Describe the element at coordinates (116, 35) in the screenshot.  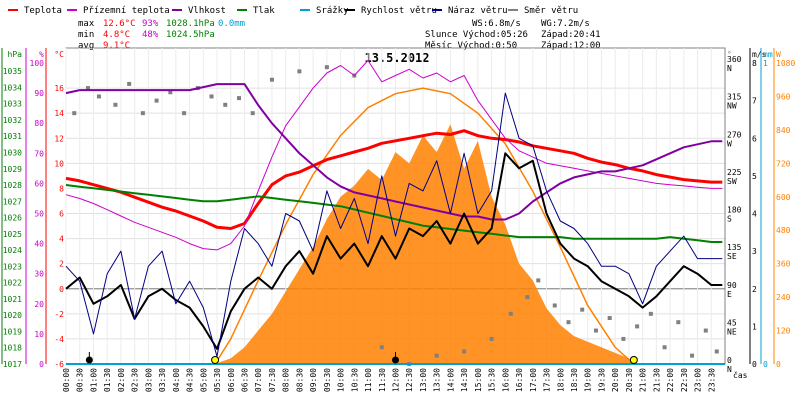
I see `stat-min-temp: 4.8°C` at that location.